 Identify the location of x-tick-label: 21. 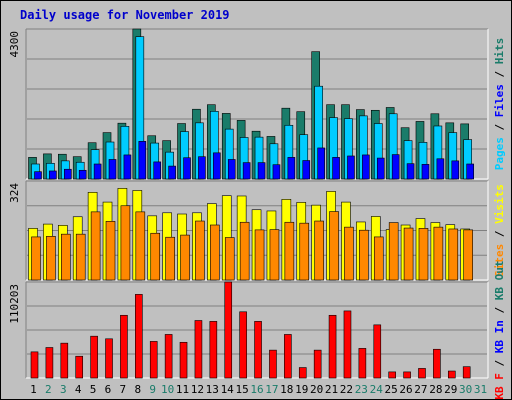
(331, 389).